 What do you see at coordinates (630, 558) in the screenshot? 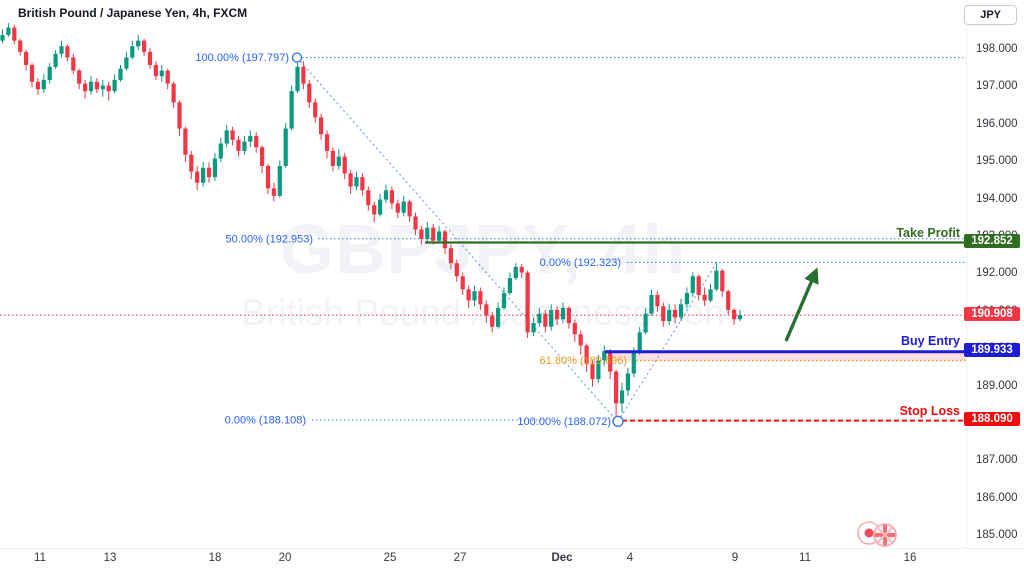
I see `time-axis-label: 4` at bounding box center [630, 558].